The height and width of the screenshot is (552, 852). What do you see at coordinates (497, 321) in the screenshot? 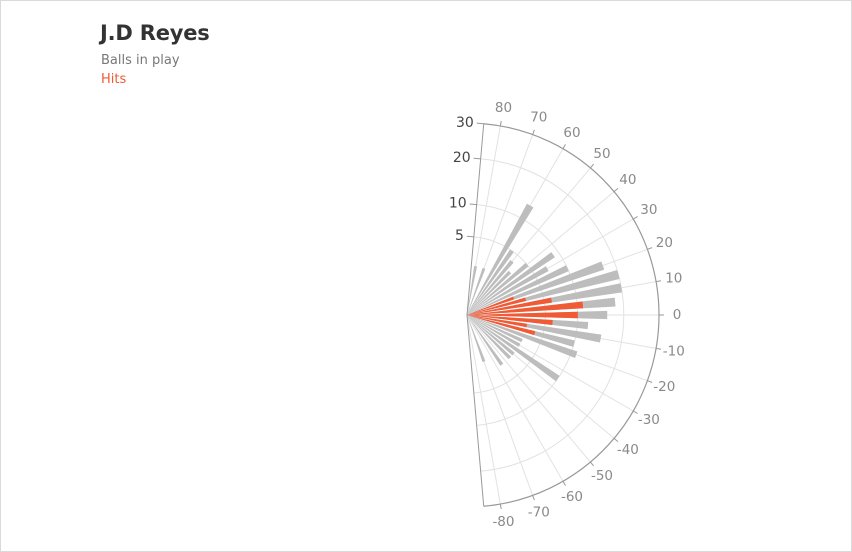
I see `bar-hits--10` at bounding box center [497, 321].